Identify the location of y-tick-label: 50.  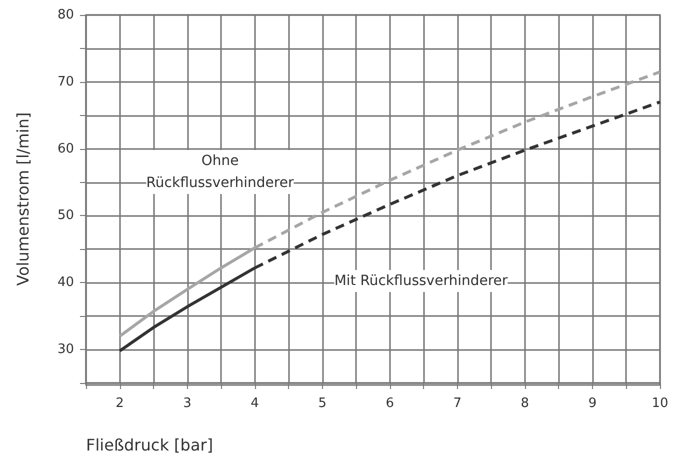
(65, 216).